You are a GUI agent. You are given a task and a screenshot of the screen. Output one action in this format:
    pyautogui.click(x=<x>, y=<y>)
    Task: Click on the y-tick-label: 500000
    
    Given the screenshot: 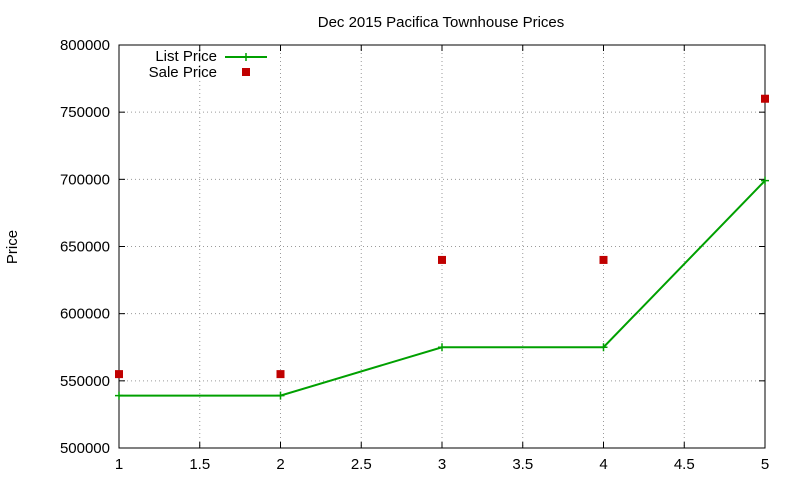 What is the action you would take?
    pyautogui.click(x=85, y=448)
    